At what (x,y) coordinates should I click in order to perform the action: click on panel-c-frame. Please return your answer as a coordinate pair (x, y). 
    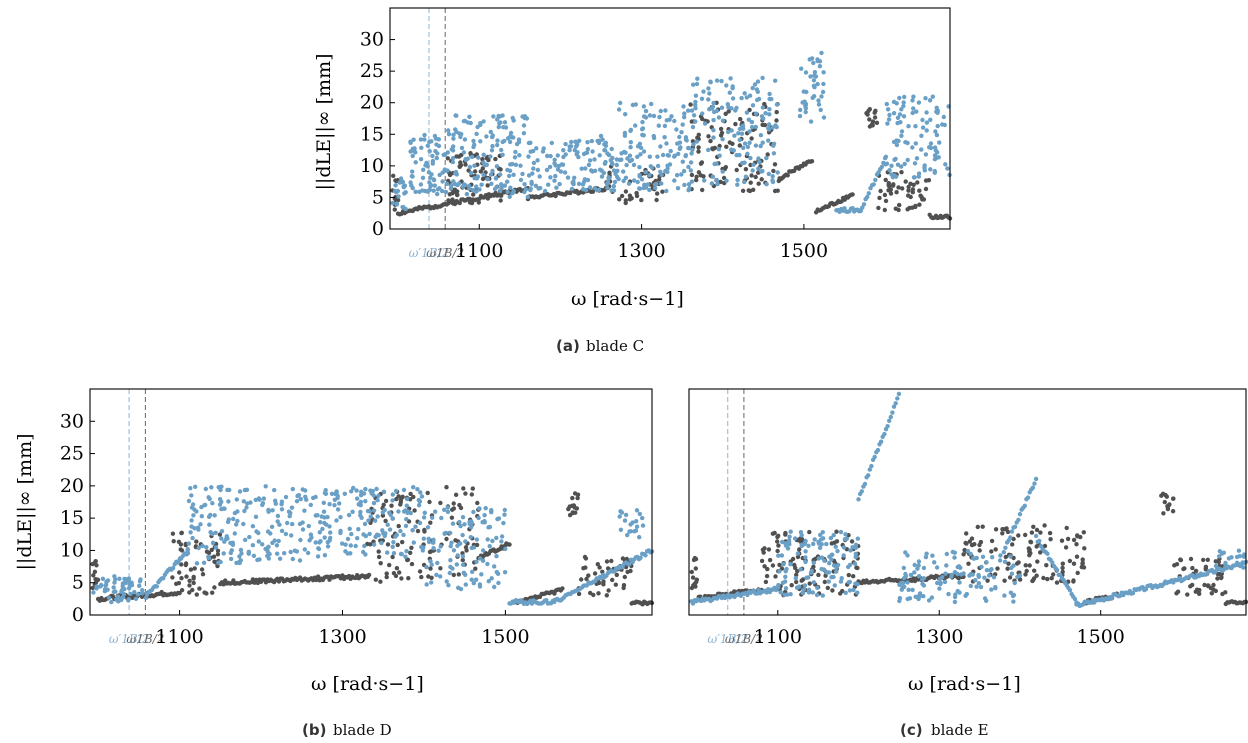
    Looking at the image, I should click on (967, 502).